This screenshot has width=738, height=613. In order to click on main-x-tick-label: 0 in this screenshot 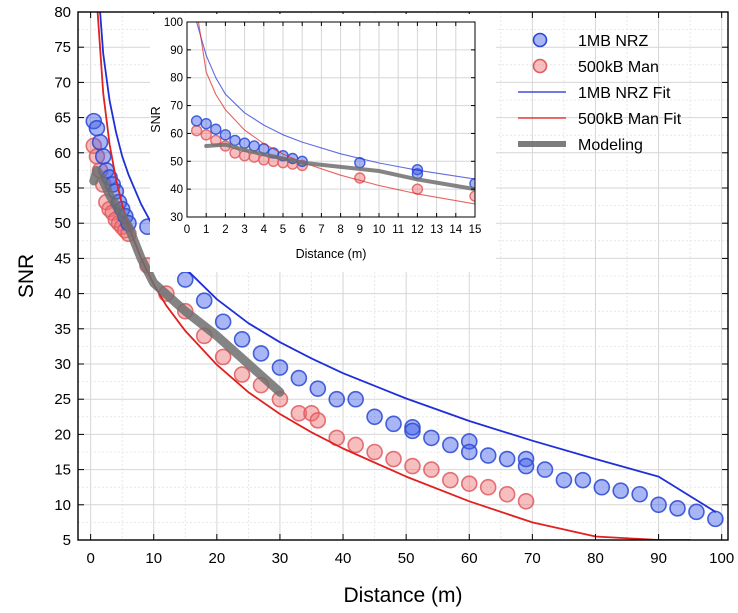, I will do `click(90, 558)`.